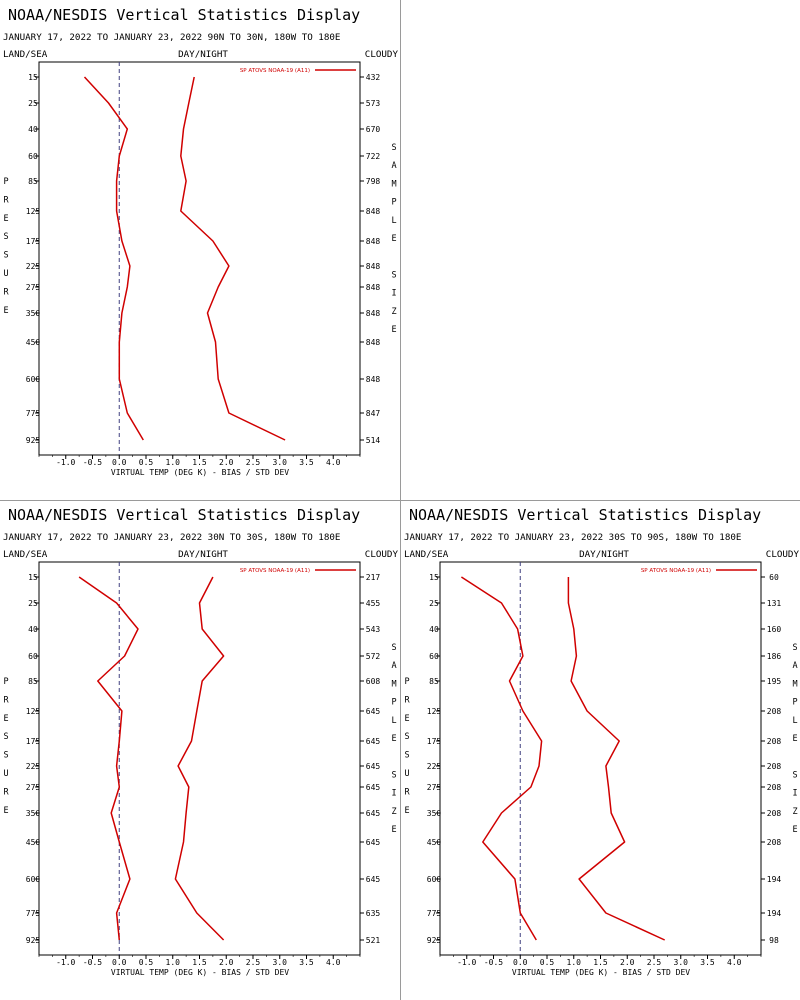  I want to click on header-land-sea: LAND/SEA, so click(25, 554).